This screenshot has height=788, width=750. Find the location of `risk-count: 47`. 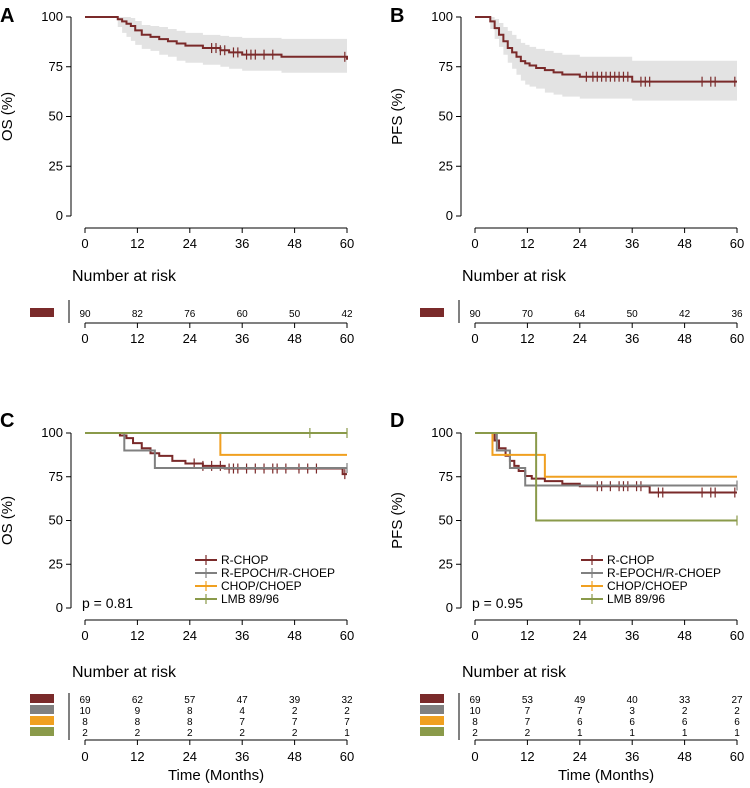

risk-count: 47 is located at coordinates (243, 700).